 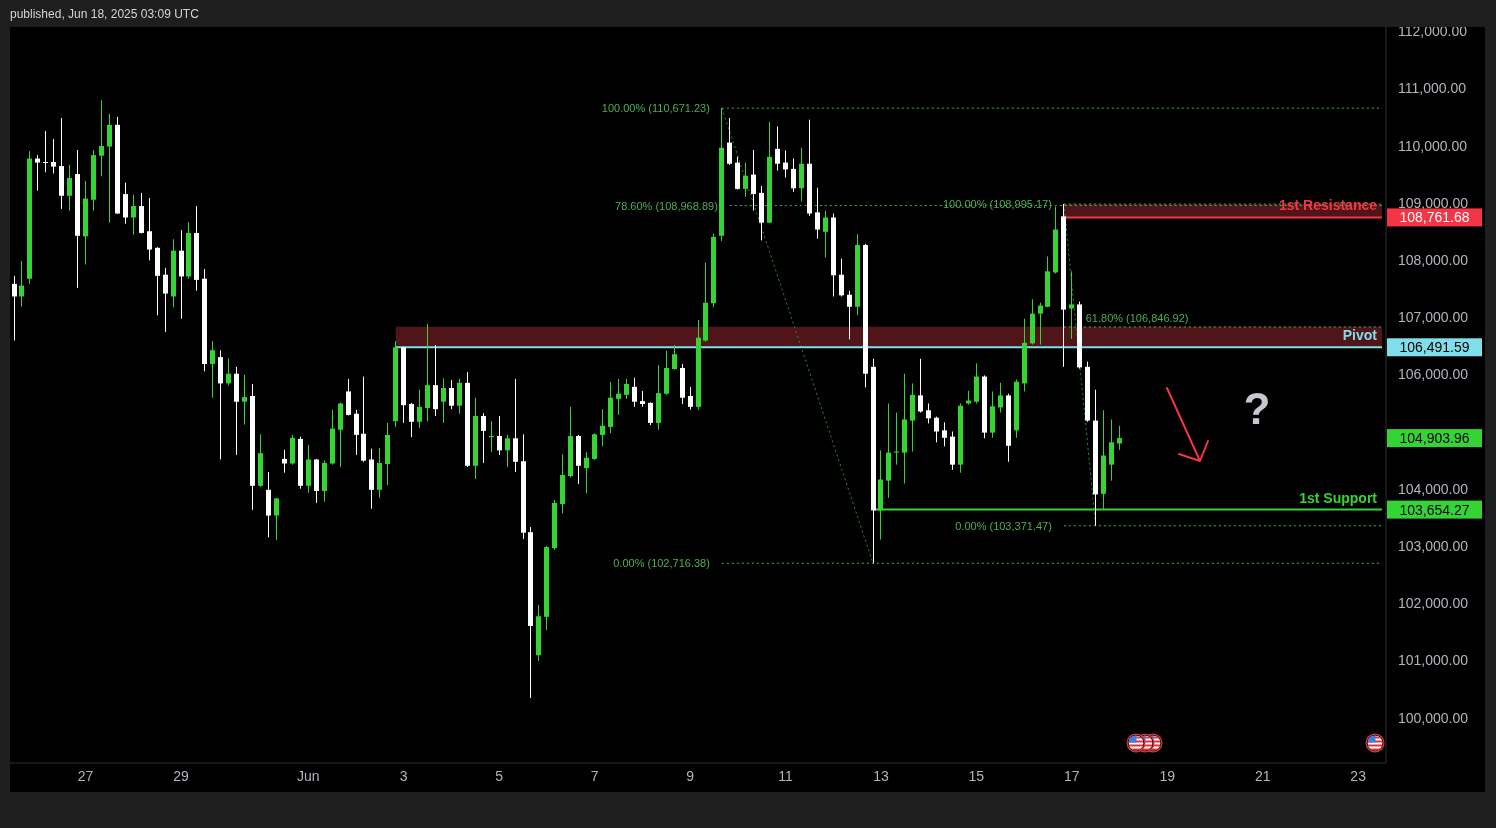 What do you see at coordinates (85, 775) in the screenshot?
I see `x-tick-label: 27` at bounding box center [85, 775].